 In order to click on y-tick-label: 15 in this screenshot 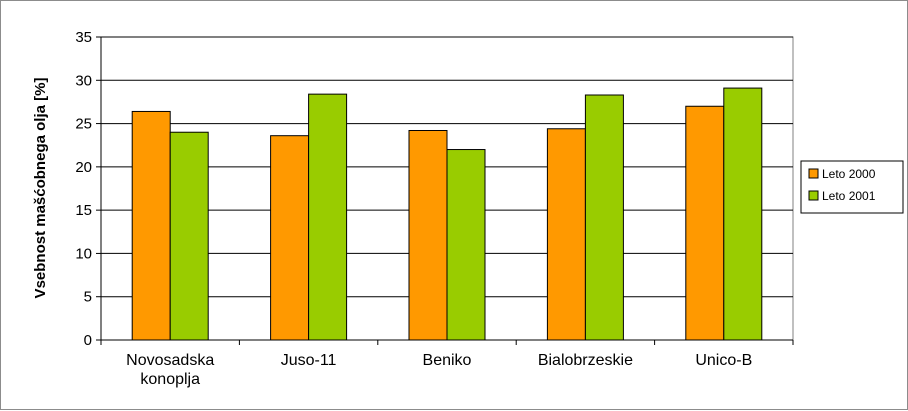, I will do `click(83, 210)`.